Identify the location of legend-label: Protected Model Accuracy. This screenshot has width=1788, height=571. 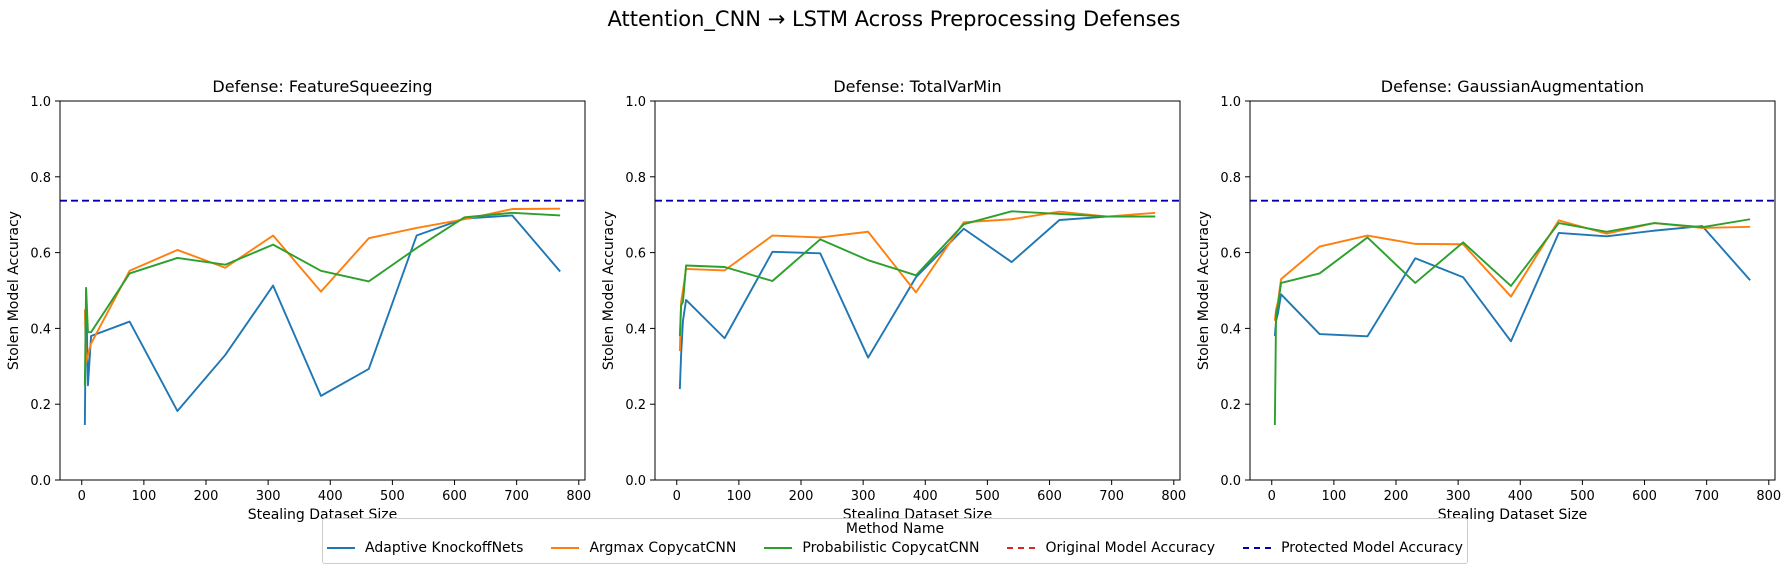
(1372, 548).